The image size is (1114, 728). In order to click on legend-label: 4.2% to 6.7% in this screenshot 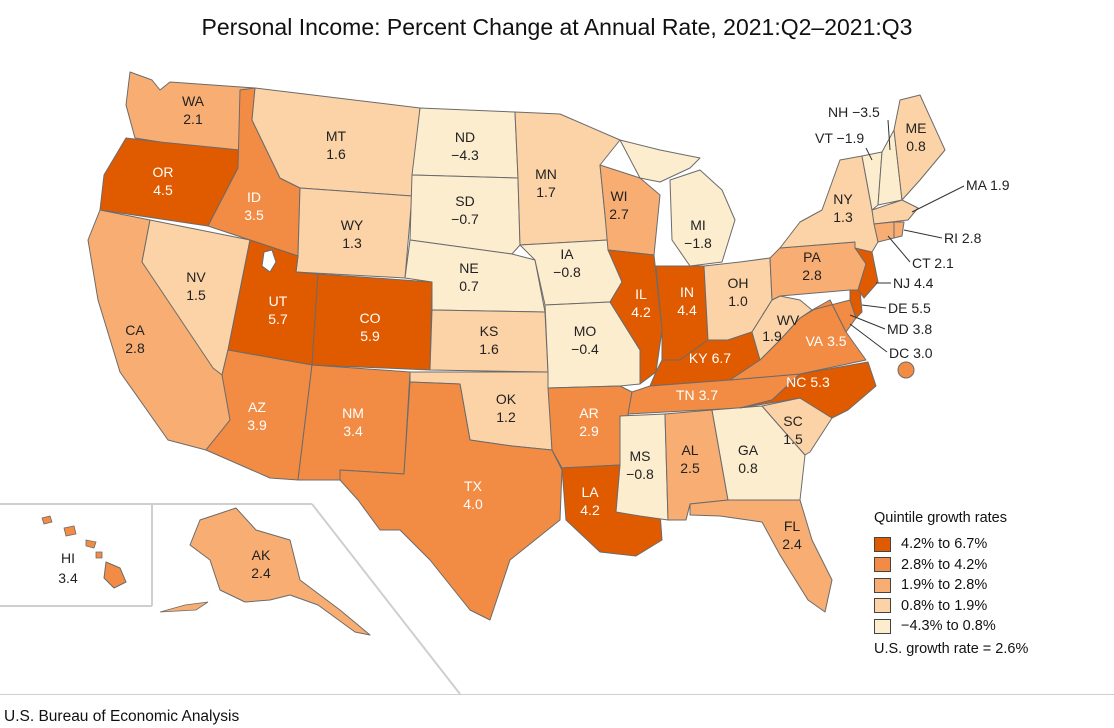, I will do `click(944, 544)`.